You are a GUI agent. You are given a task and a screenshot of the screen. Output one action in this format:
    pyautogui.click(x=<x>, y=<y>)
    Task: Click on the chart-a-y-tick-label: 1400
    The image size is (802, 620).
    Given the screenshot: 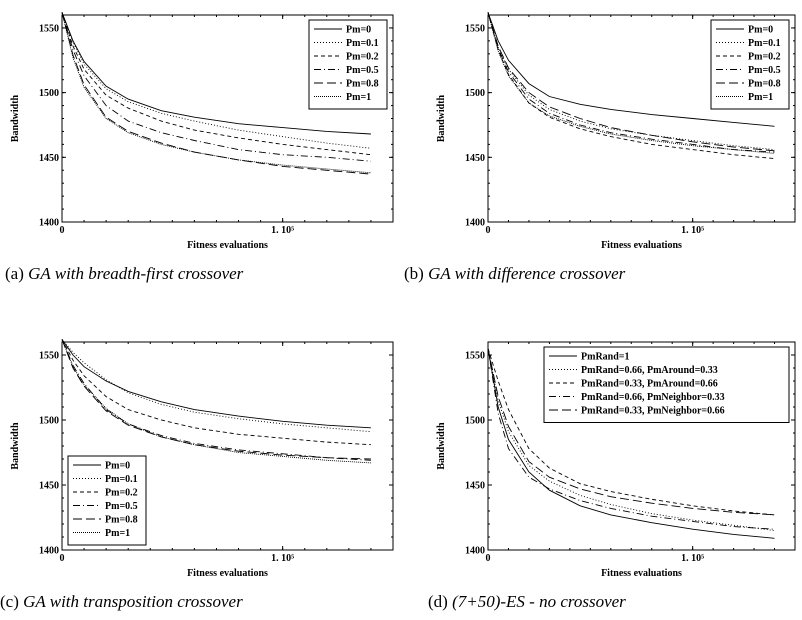 What is the action you would take?
    pyautogui.click(x=49, y=223)
    